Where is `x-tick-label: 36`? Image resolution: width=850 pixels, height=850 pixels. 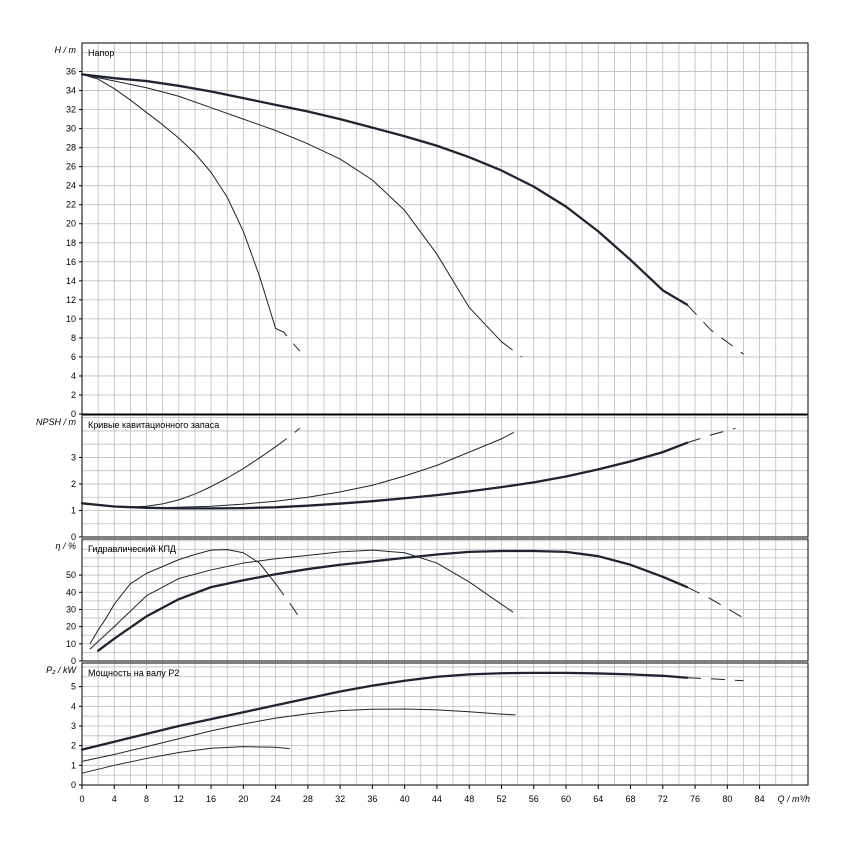 x-tick-label: 36 is located at coordinates (372, 799).